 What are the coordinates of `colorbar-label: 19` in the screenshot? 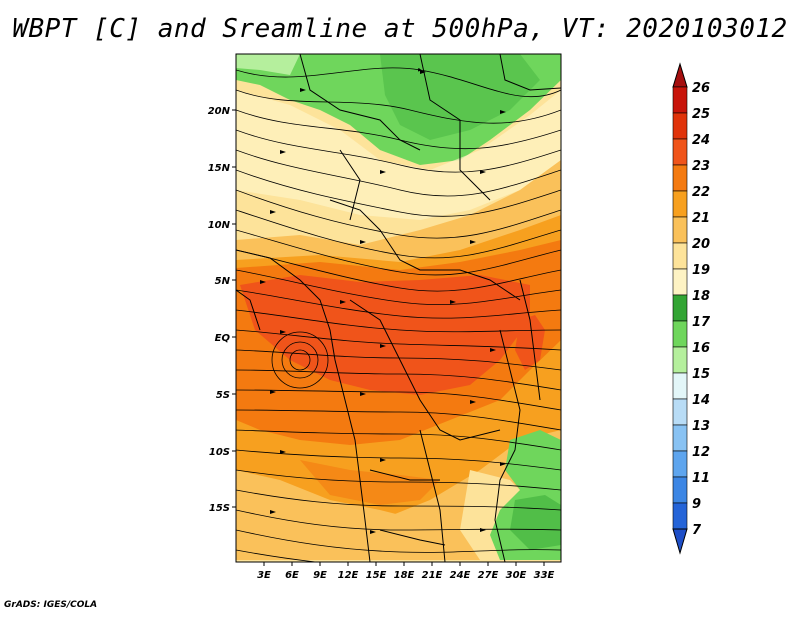 It's located at (701, 270).